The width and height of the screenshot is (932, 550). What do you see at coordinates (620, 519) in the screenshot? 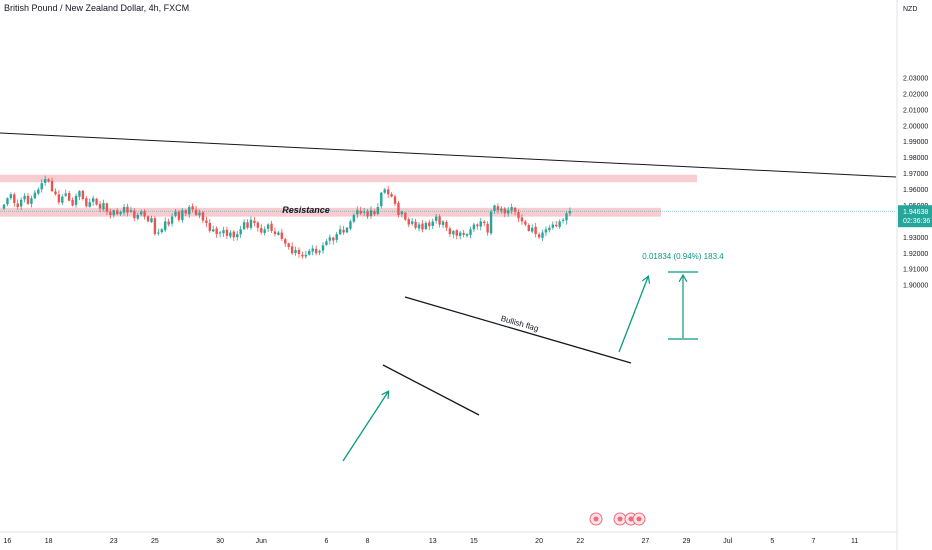
I see `event-marker` at bounding box center [620, 519].